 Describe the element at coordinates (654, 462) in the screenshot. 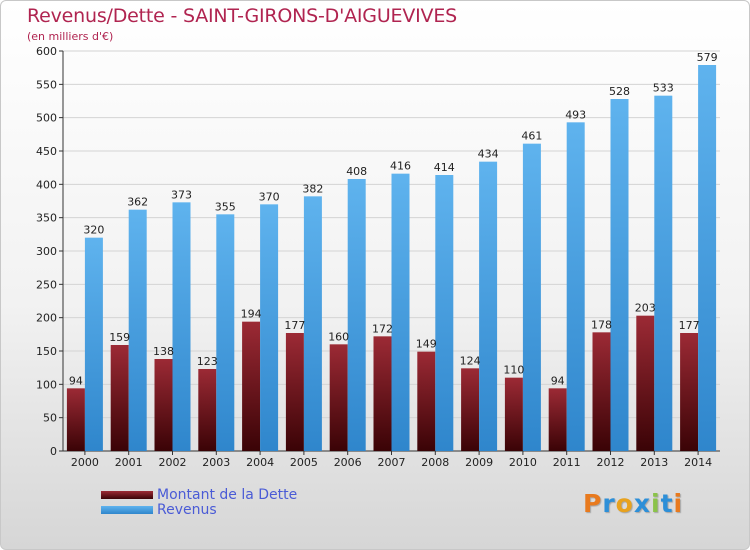

I see `x-tick-label: 2013` at that location.